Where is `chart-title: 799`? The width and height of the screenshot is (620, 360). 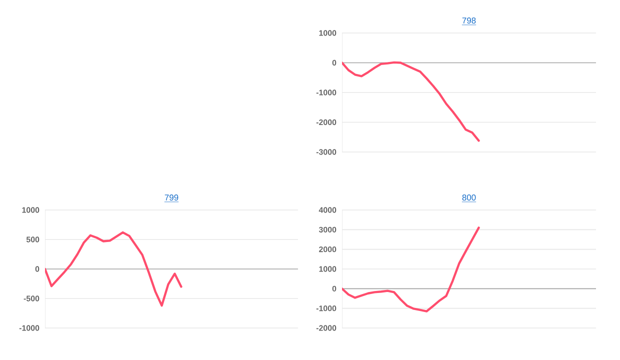 chart-title: 799 is located at coordinates (171, 197).